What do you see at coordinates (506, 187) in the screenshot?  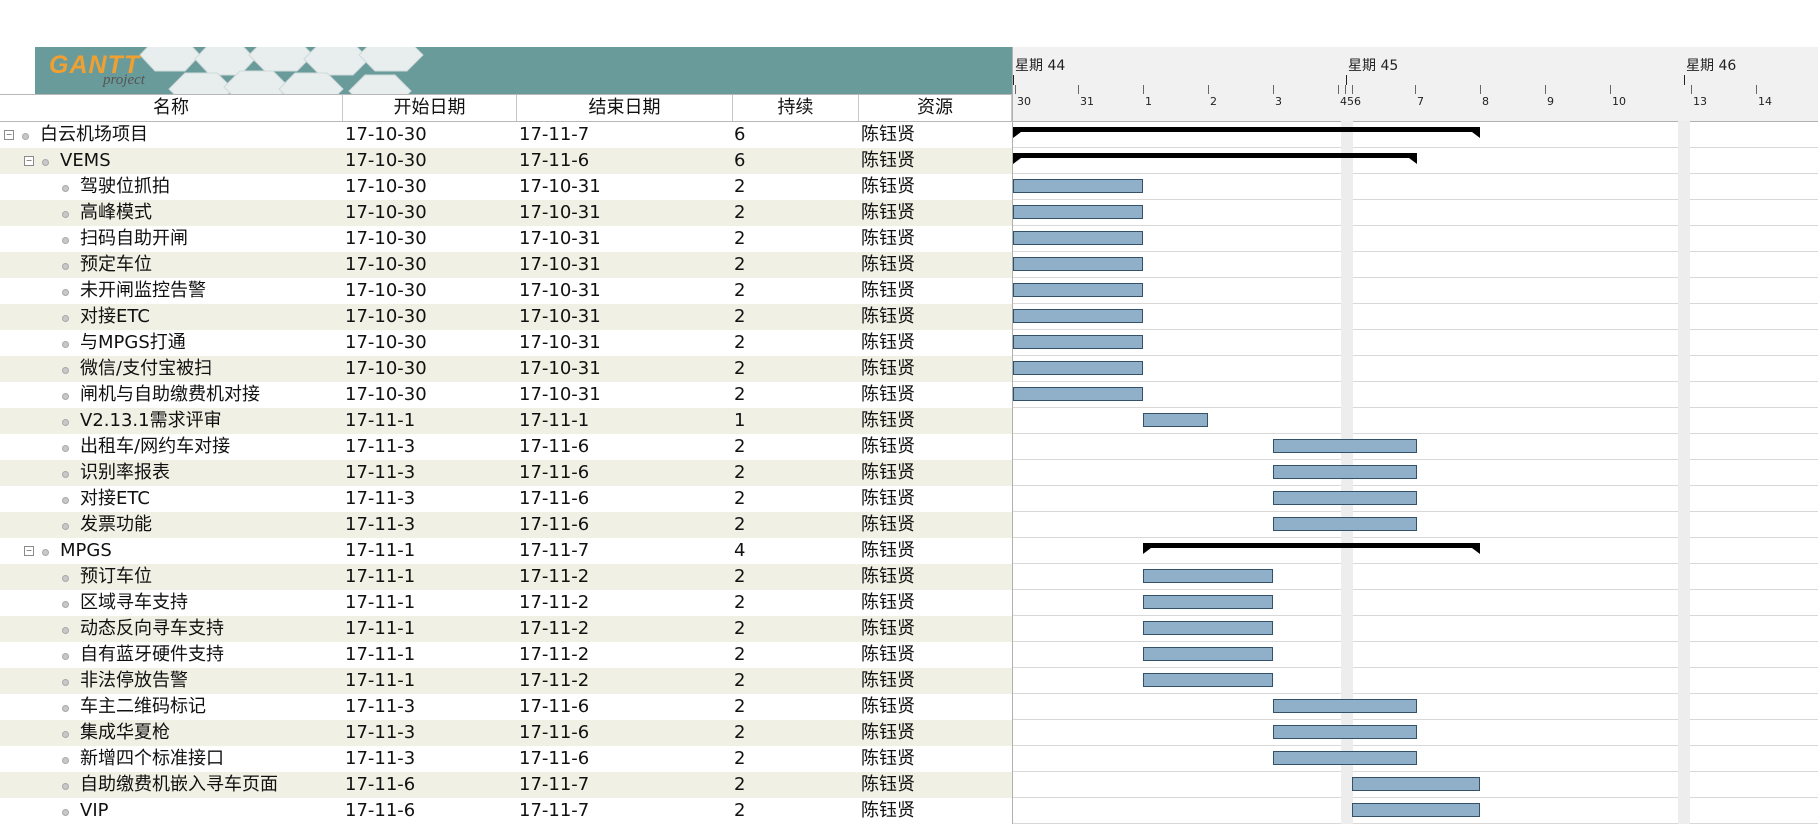 I see `task-row: 驾驶位抓拍 17-10-30 17-10-31 2 陈钰贤` at bounding box center [506, 187].